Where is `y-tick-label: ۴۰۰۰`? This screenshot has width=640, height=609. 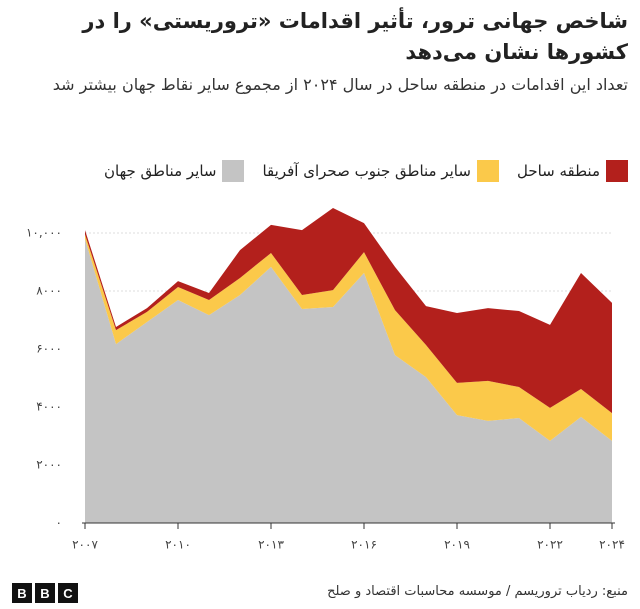 y-tick-label: ۴۰۰۰ is located at coordinates (49, 407).